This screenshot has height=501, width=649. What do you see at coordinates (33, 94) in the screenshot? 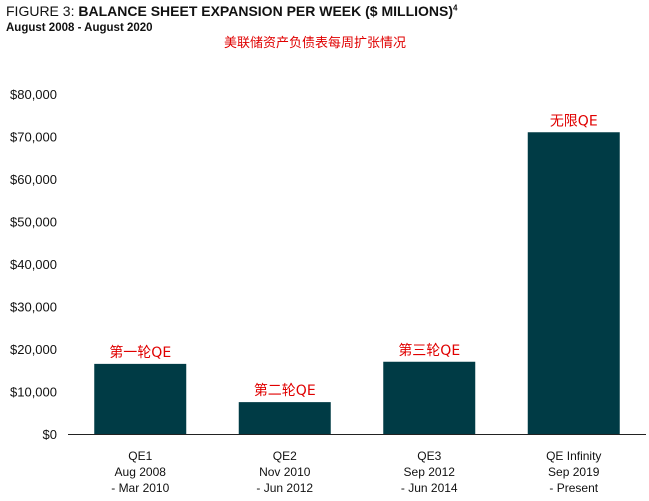
I see `y-tick-label: $80,000` at bounding box center [33, 94].